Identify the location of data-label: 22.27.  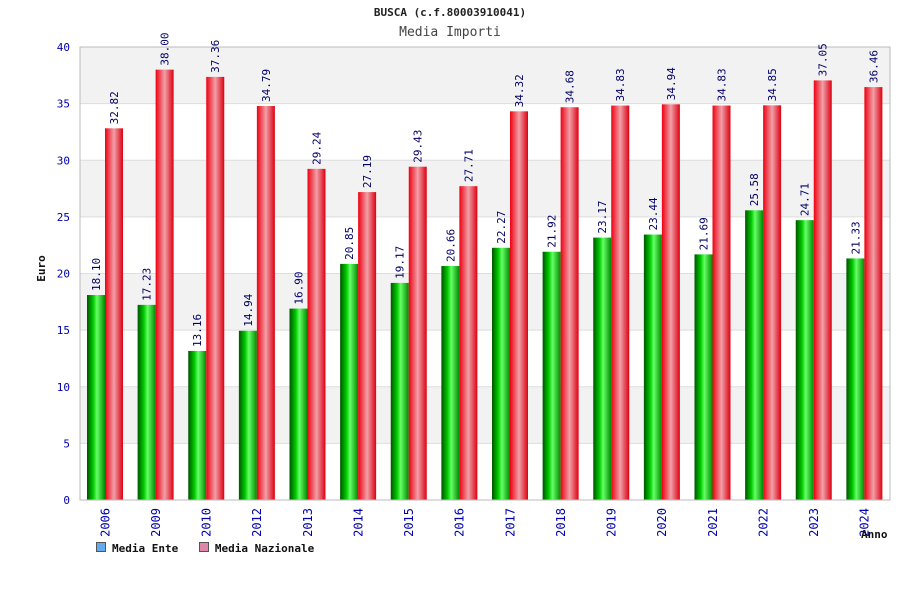
(501, 227).